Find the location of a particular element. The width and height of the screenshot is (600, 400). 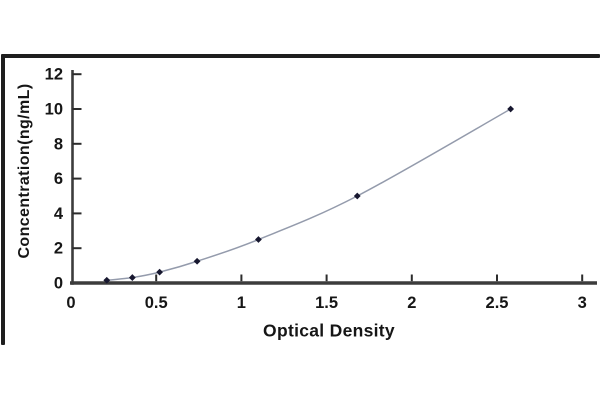

frame-border-top is located at coordinates (301, 56).